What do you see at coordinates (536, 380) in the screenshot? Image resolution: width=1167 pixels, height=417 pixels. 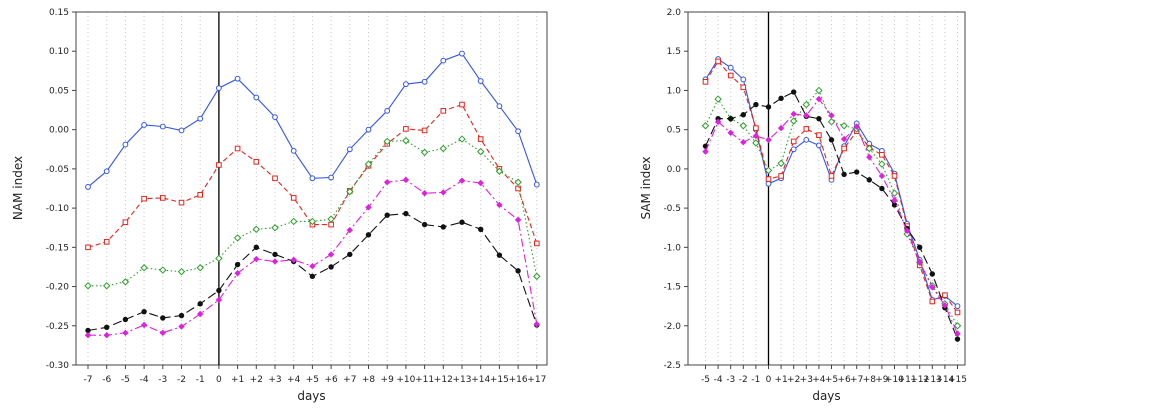 I see `x-tick-label: +17` at bounding box center [536, 380].